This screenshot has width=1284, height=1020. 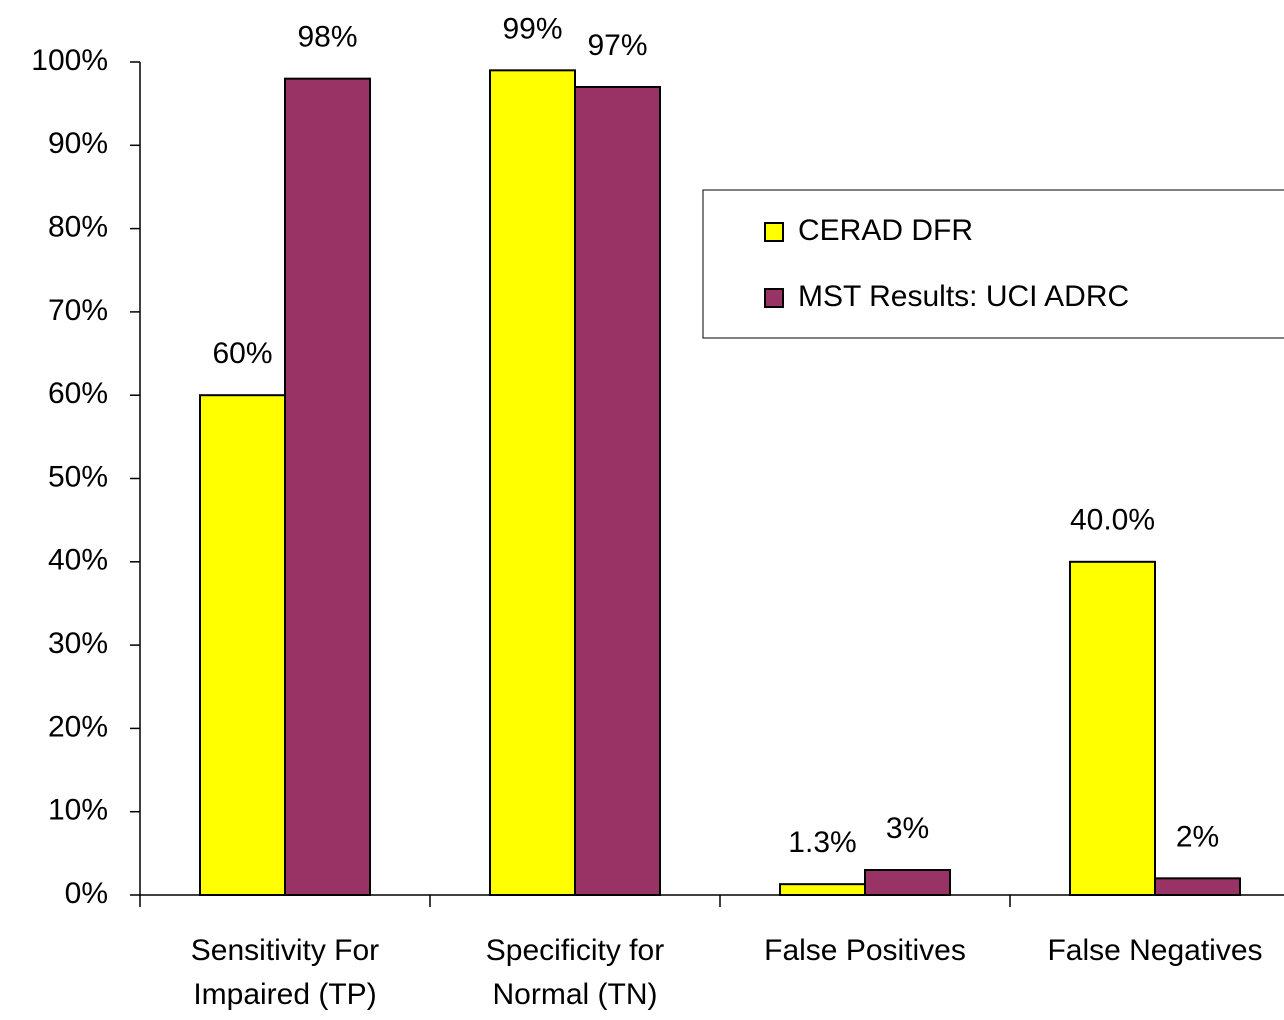 I want to click on legend-label: CERAD DFR, so click(x=885, y=230).